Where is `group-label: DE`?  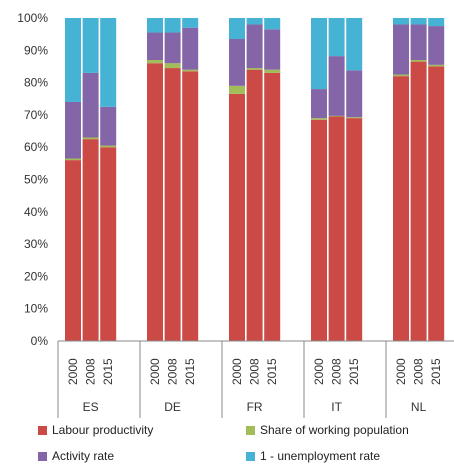 group-label: DE is located at coordinates (172, 407).